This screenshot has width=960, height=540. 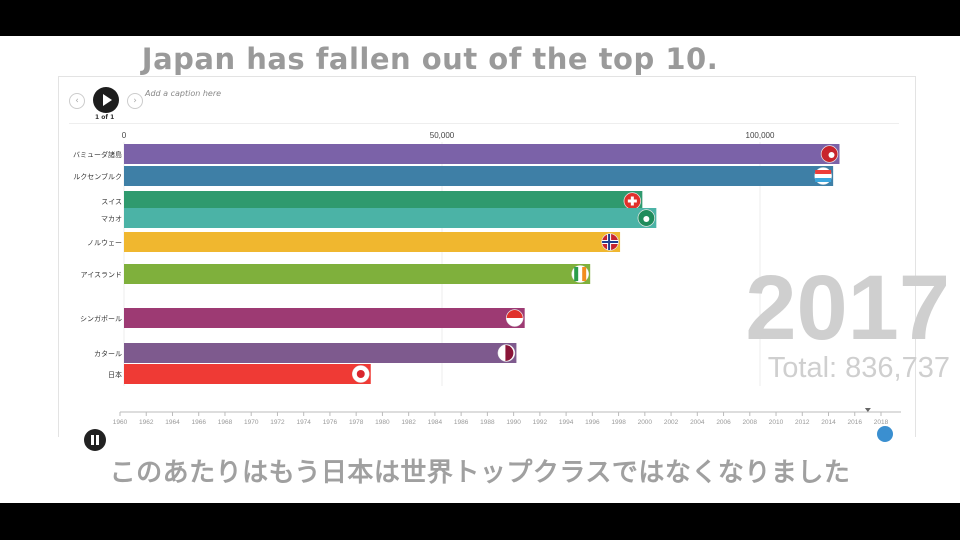 I want to click on timeline-year-label: 1994, so click(x=566, y=422).